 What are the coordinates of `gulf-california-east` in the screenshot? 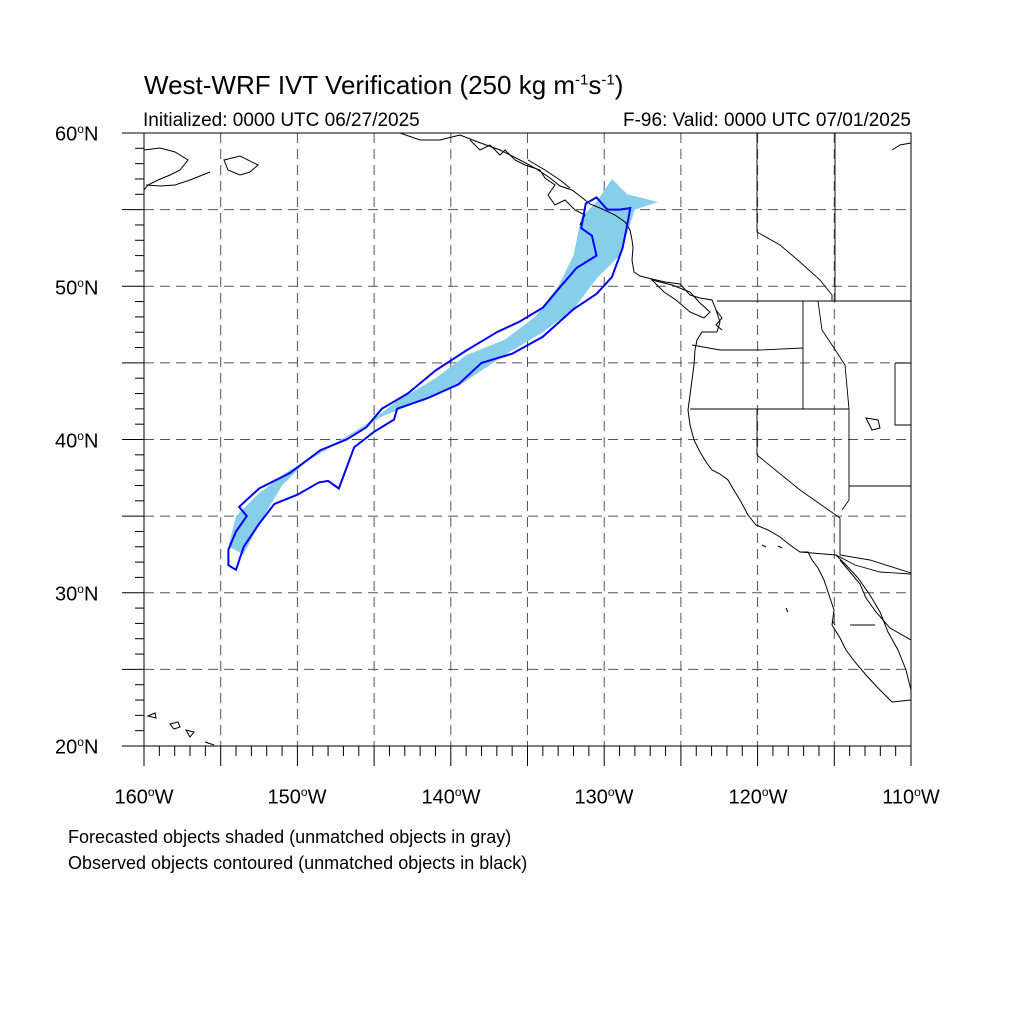 It's located at (875, 600).